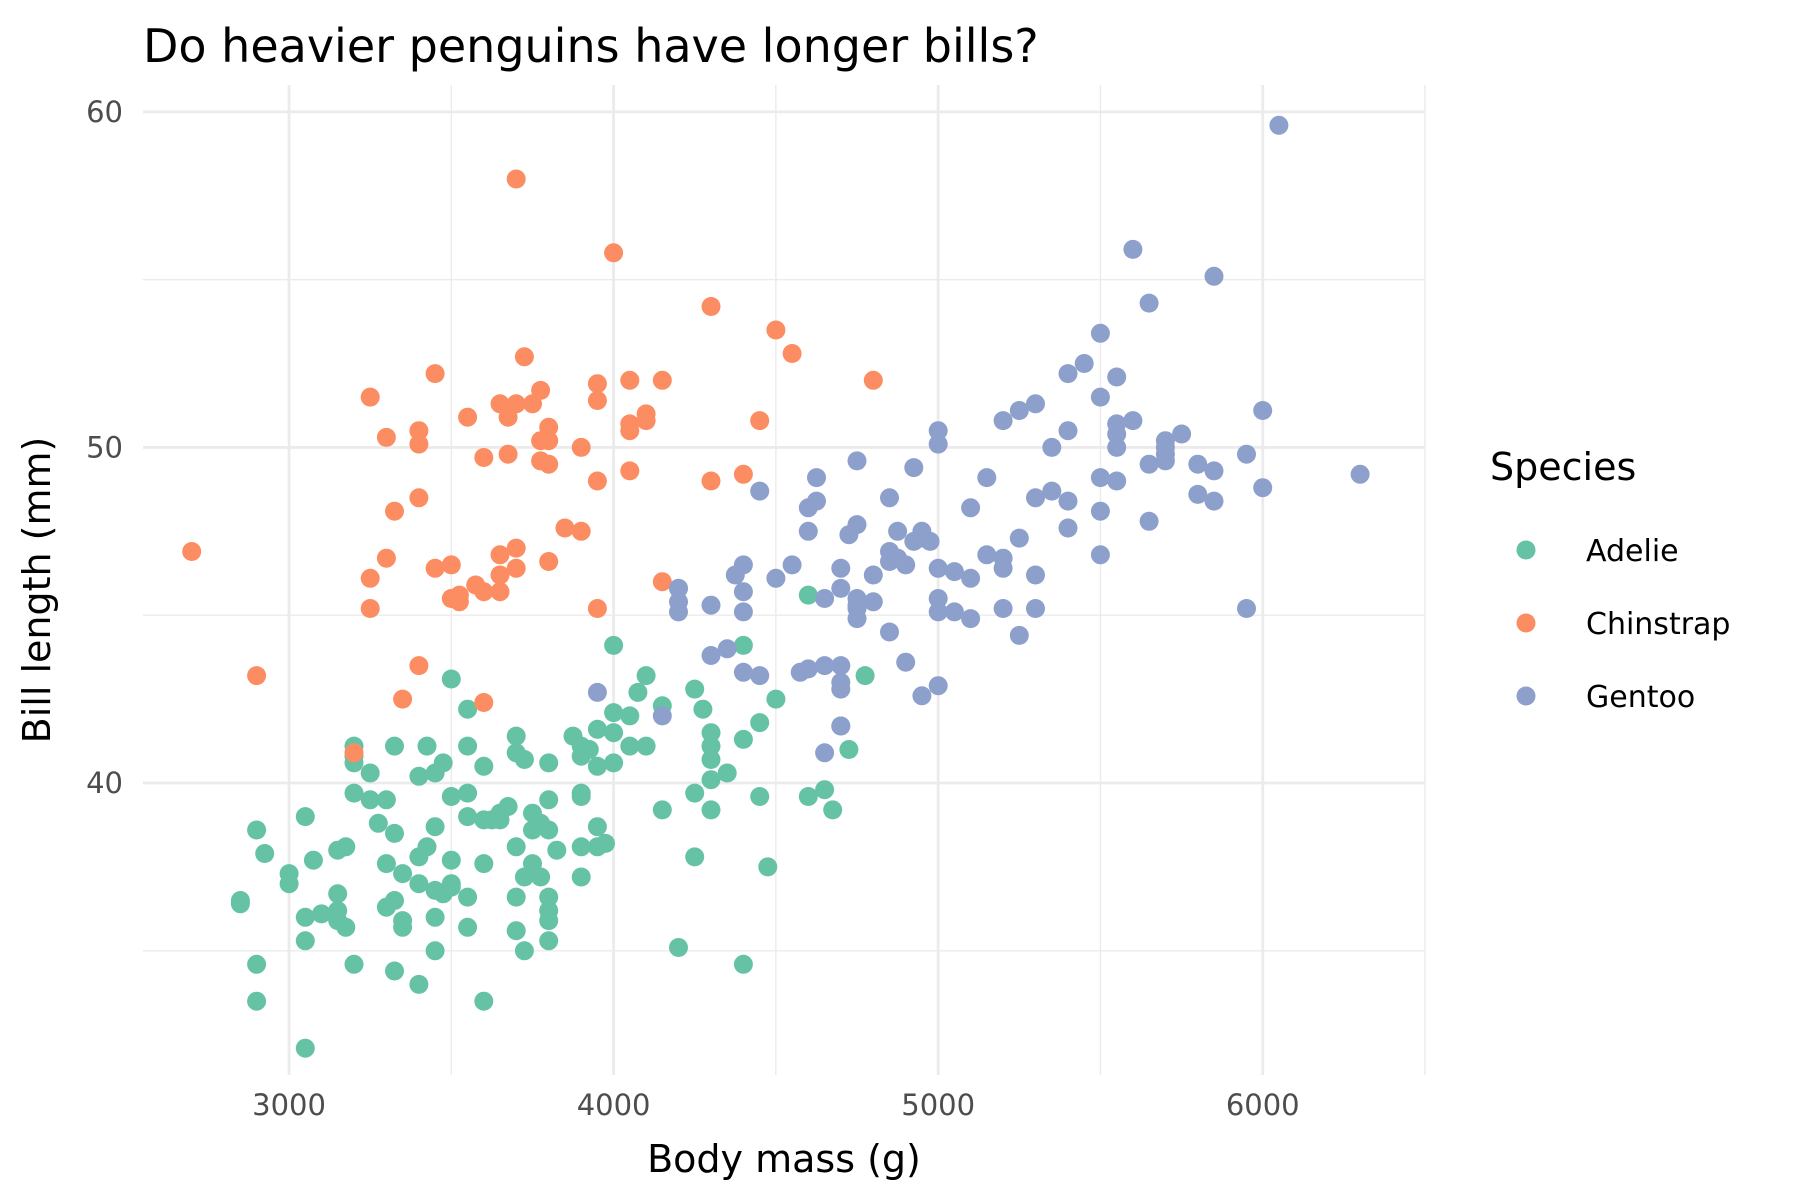 This screenshot has height=1200, width=1800. I want to click on legend-key-gentoo, so click(1526, 696).